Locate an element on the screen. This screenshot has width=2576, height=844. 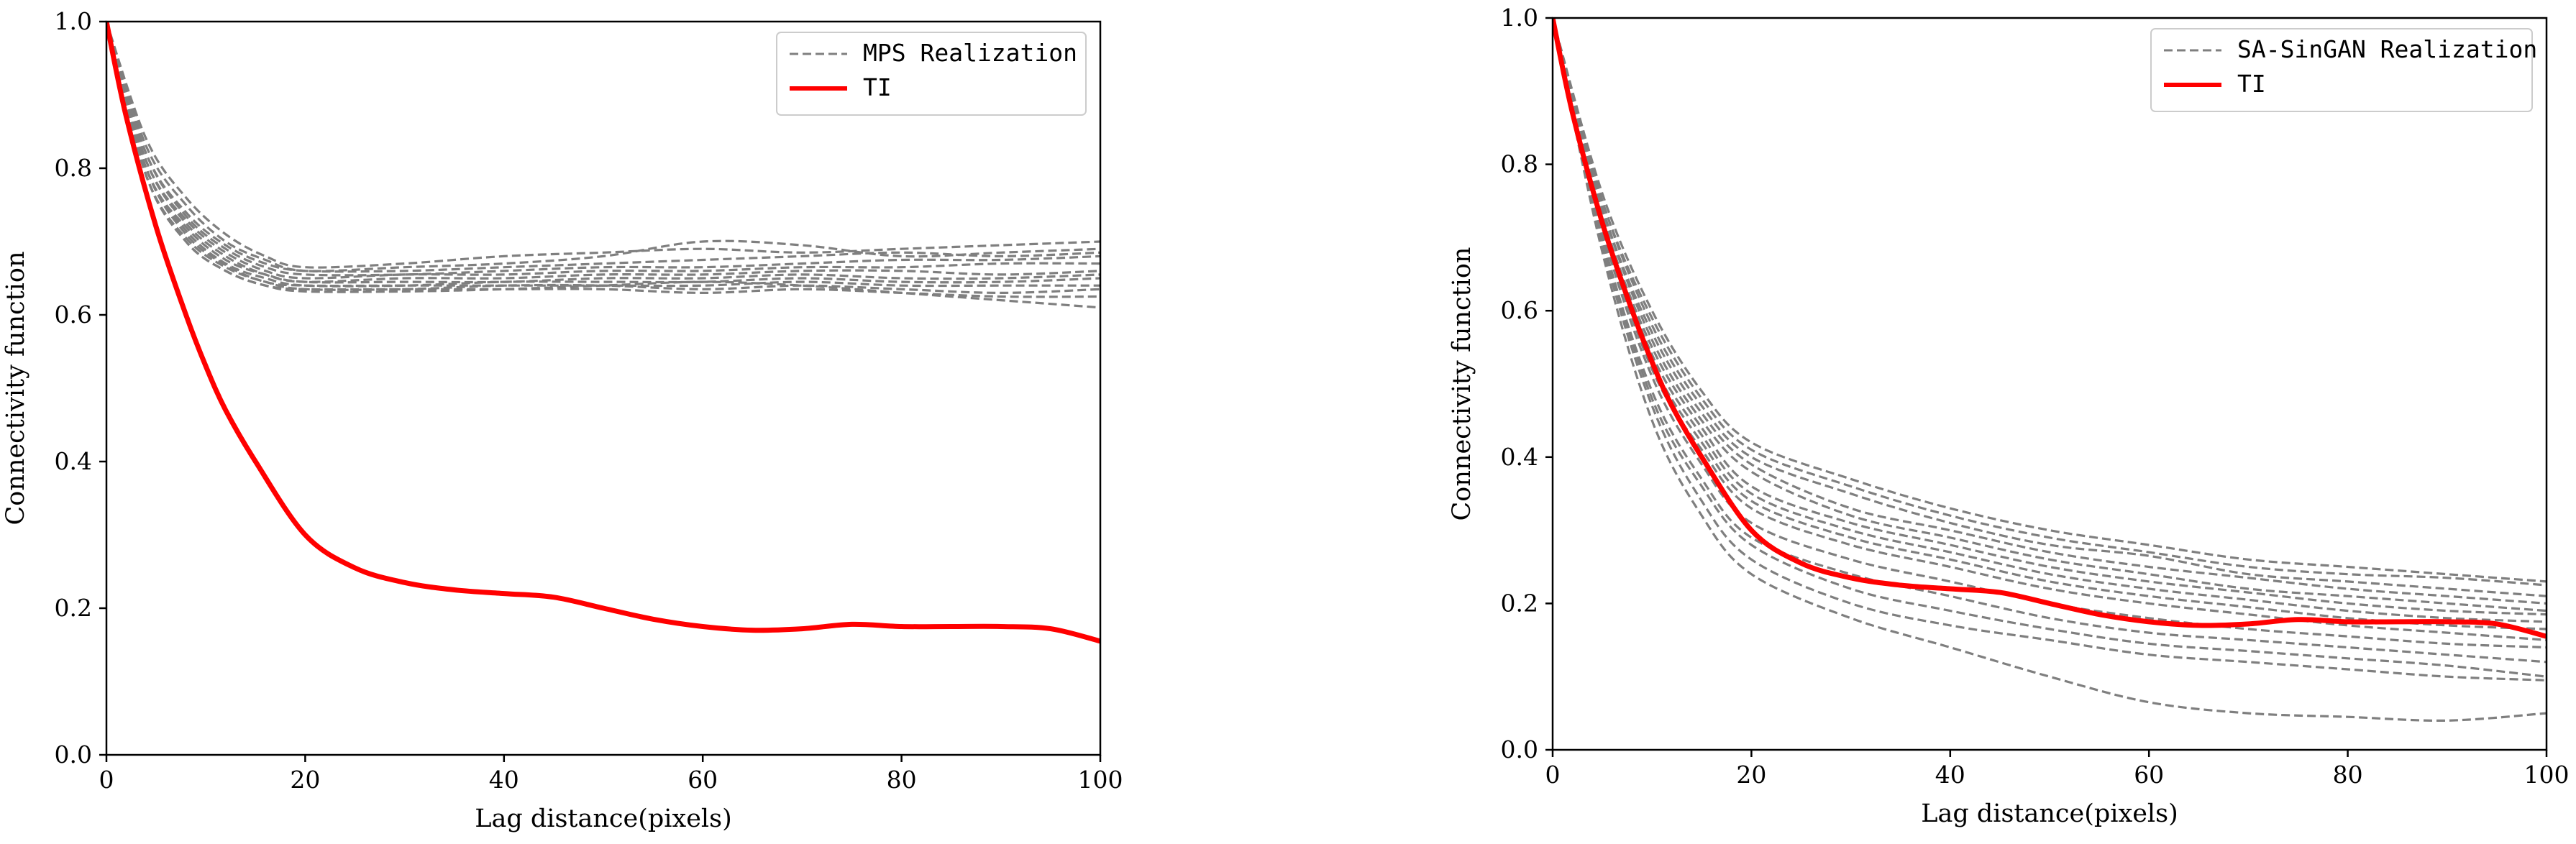
legend-realization-label: MPS Realization is located at coordinates (970, 53).